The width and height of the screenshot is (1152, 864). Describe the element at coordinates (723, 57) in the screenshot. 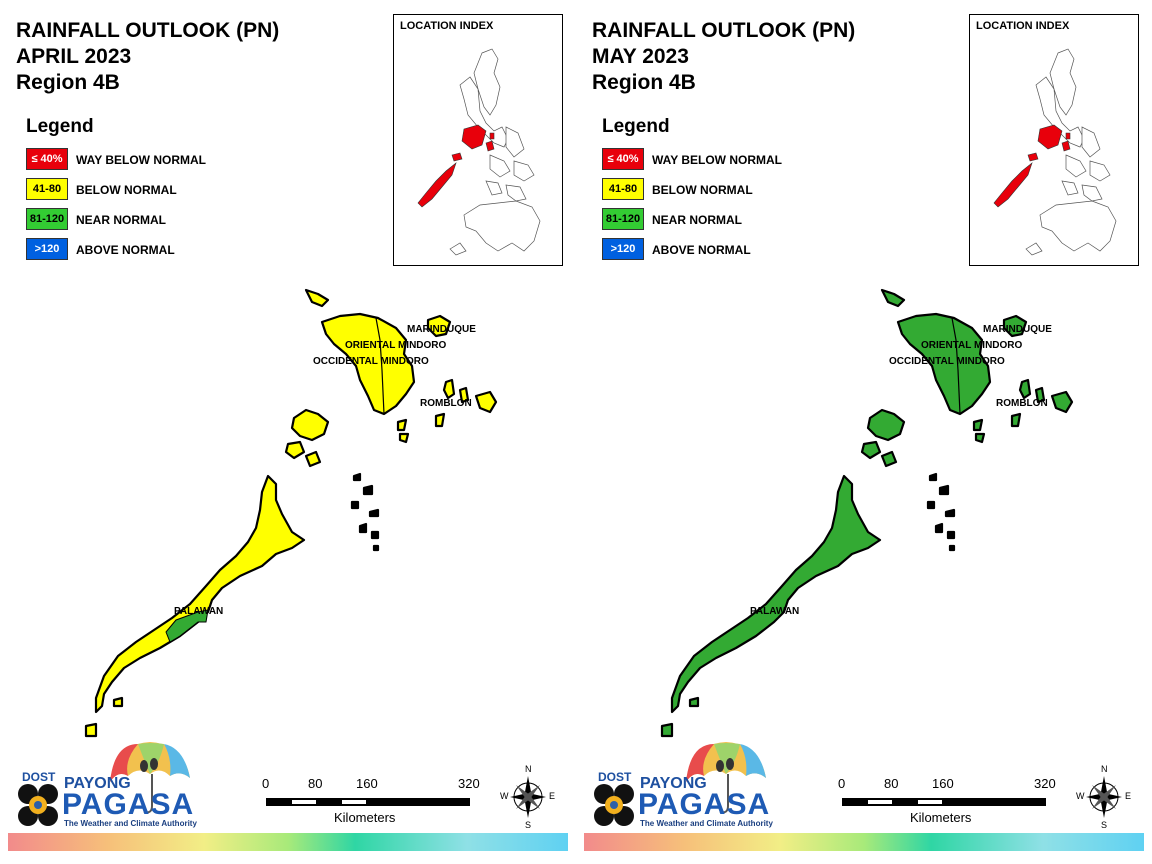

I see `map-title: RAINFALL OUTLOOK (PN) MAY 2023 Region 4B` at that location.